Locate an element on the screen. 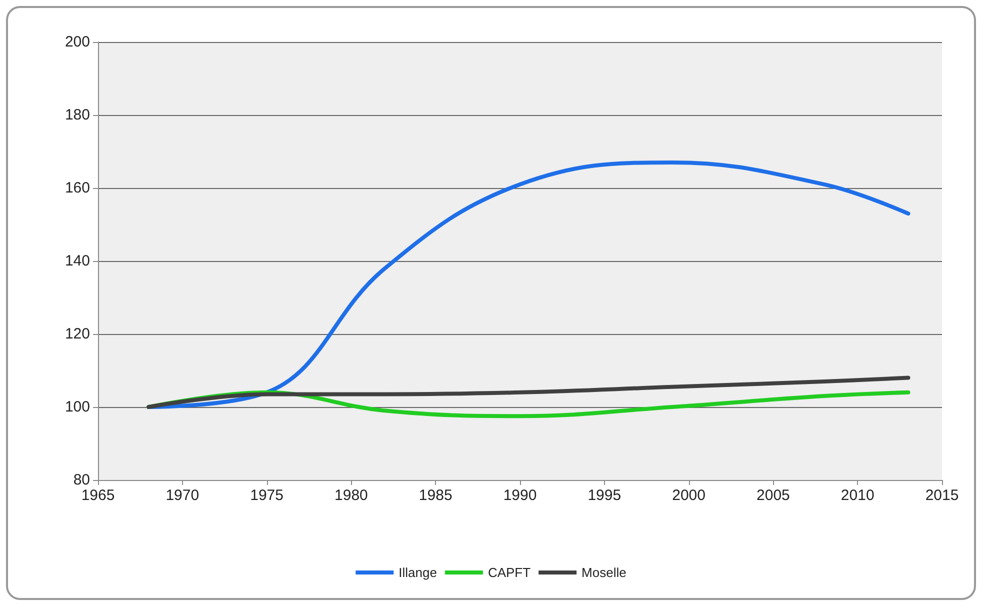  y-tick-label: 120 is located at coordinates (77, 334).